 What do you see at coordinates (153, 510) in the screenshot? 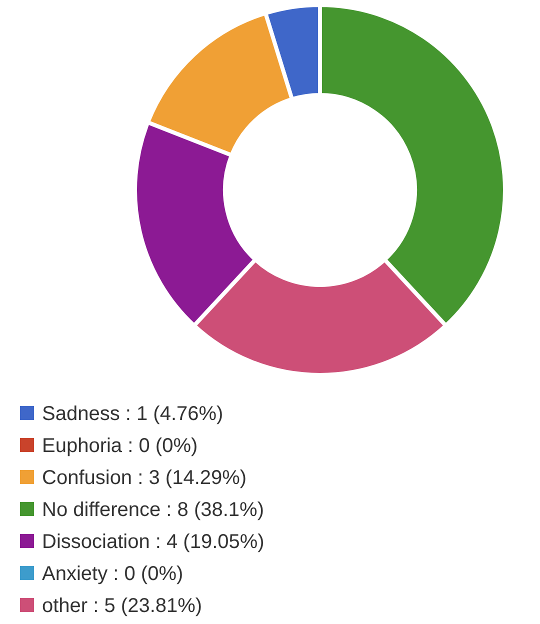
I see `legend-label: No difference : 8 (38.1%)` at bounding box center [153, 510].